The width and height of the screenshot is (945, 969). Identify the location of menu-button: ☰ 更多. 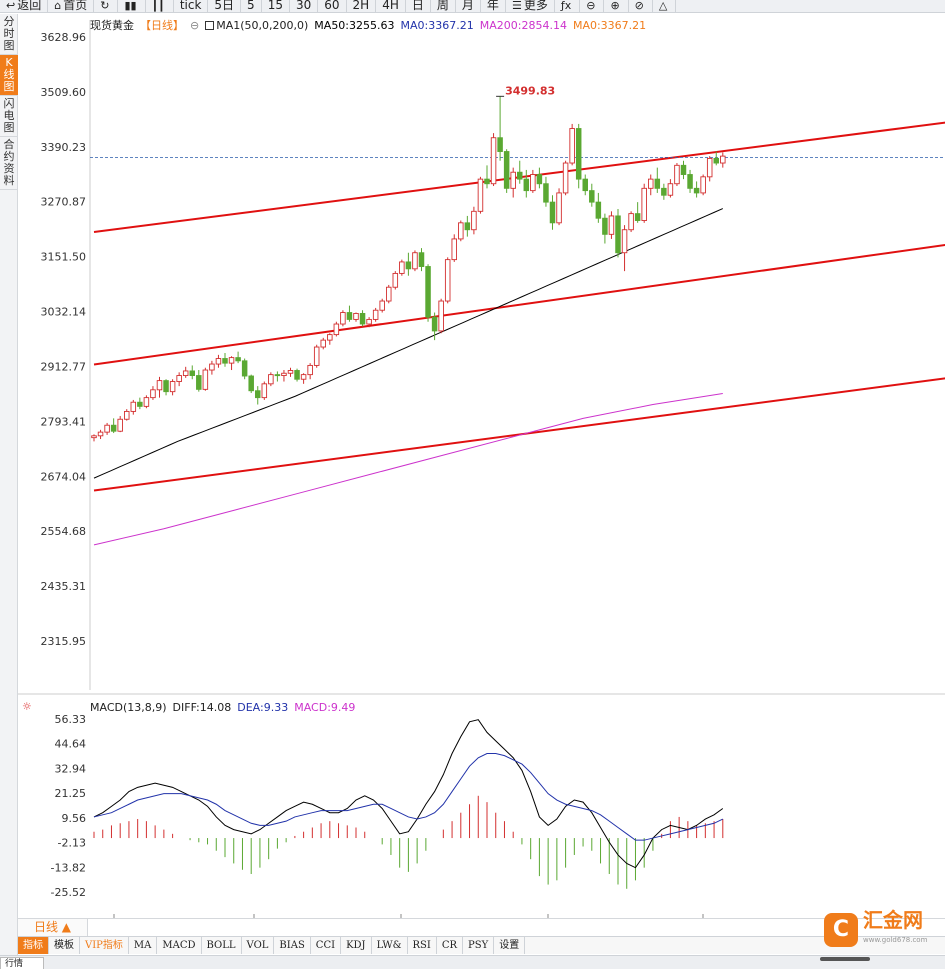
(530, 6).